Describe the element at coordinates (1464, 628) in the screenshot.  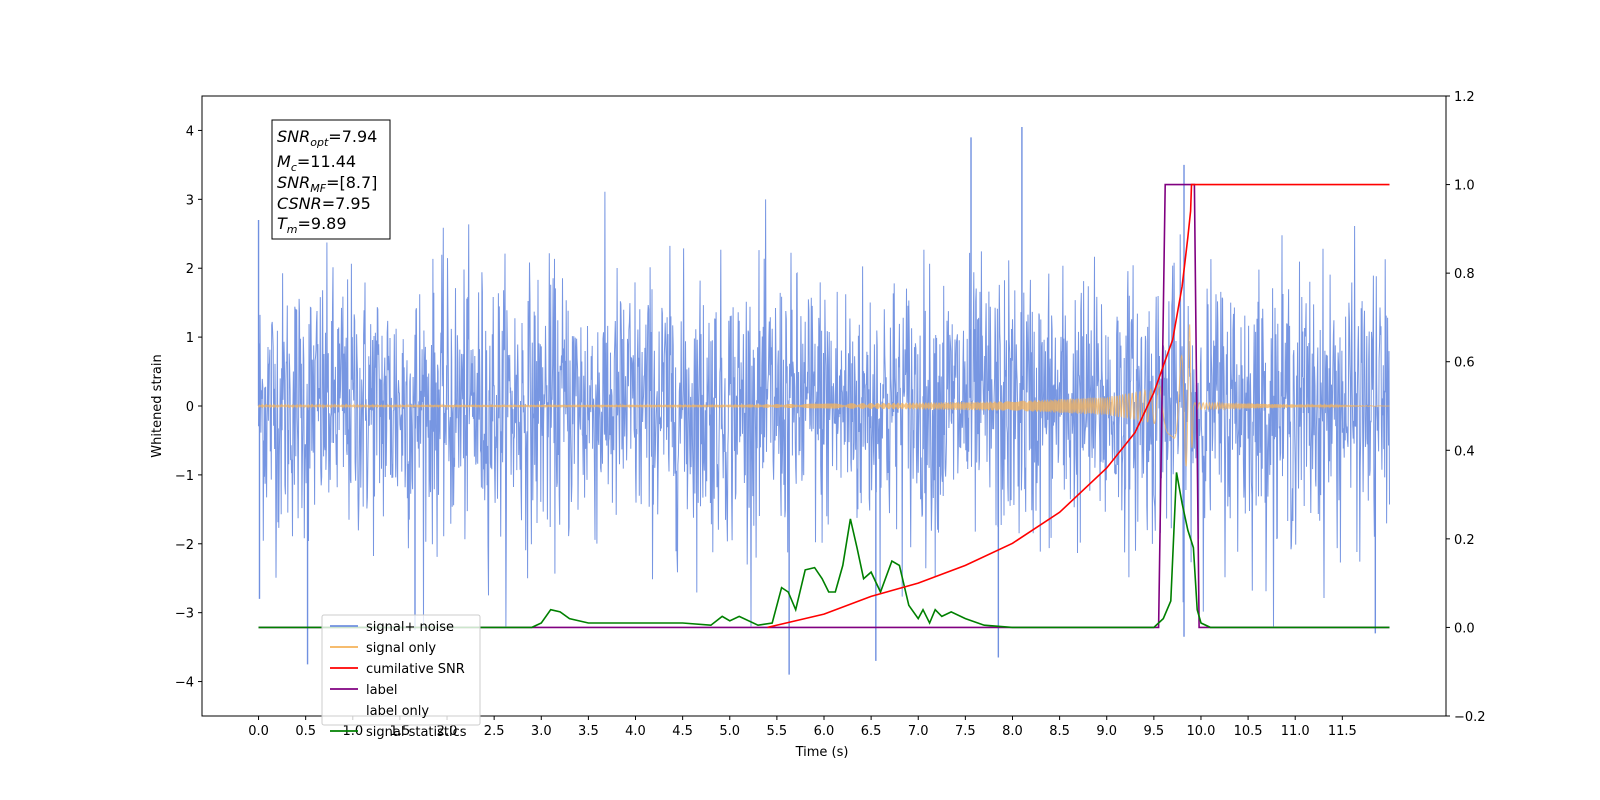
I see `y2-tick-label: 0.0` at that location.